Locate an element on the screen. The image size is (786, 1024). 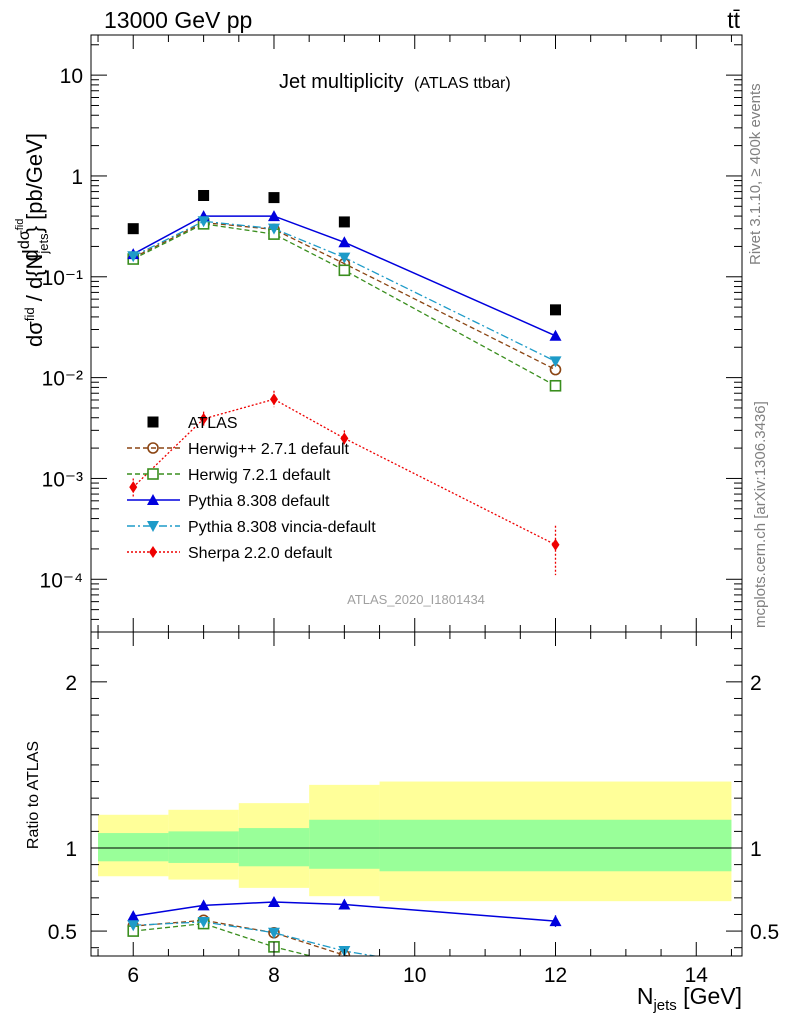
process-label: 13000 GeV pp is located at coordinates (178, 20).